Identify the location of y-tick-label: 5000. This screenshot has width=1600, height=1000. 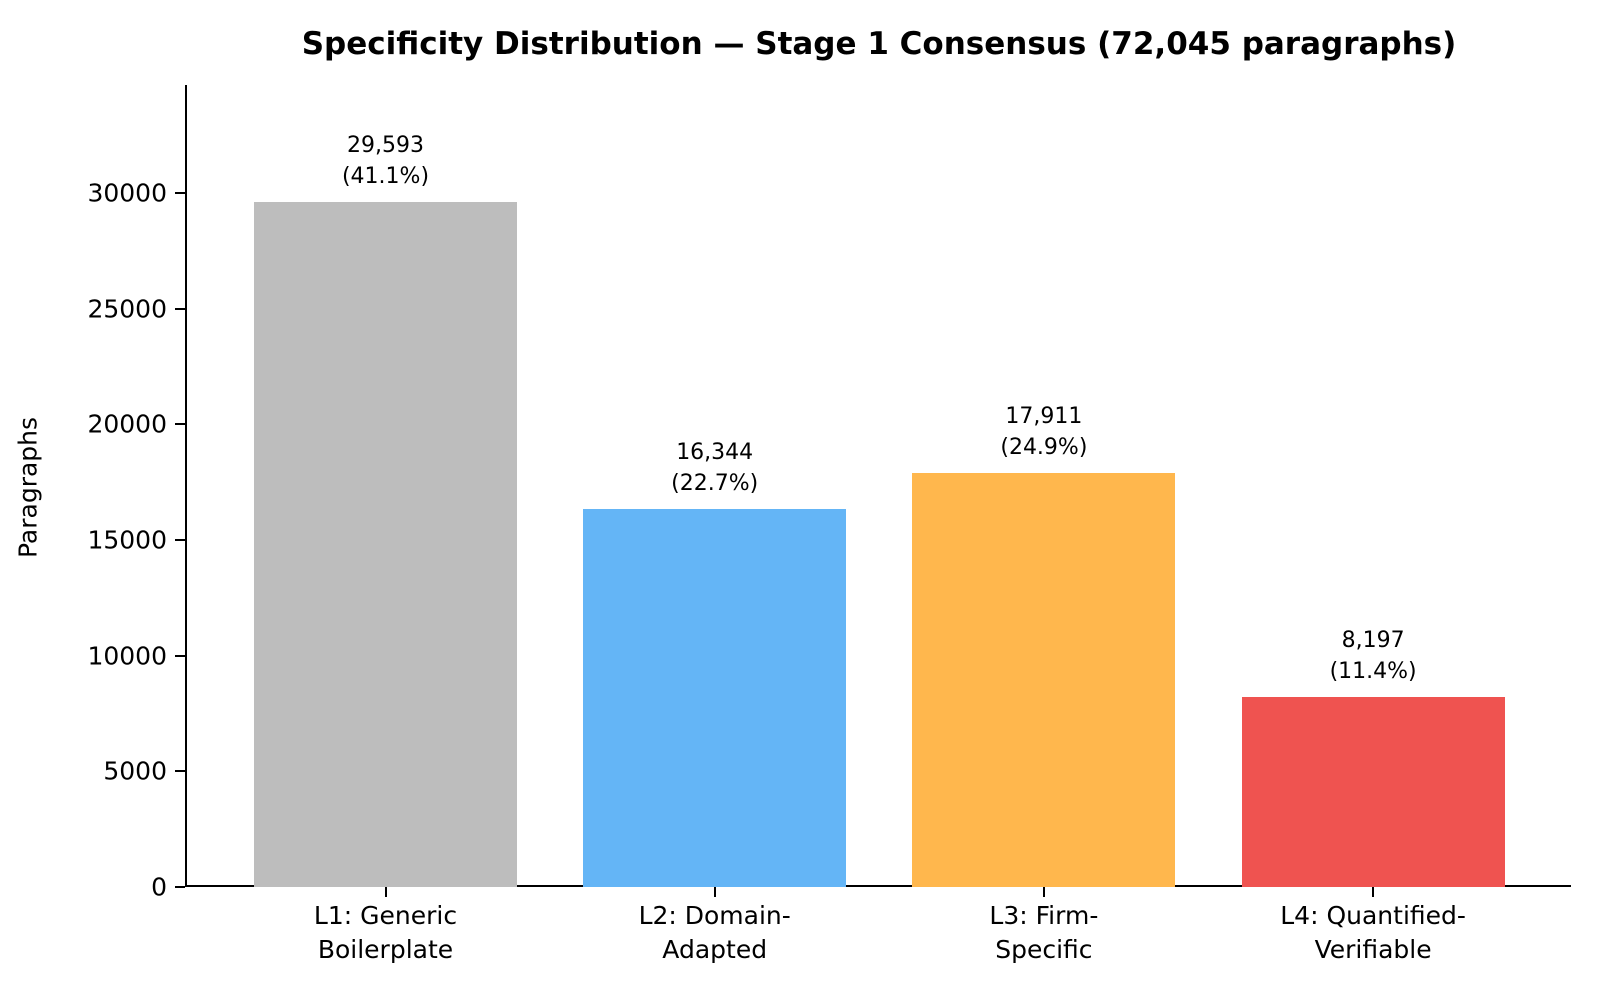
(135, 771).